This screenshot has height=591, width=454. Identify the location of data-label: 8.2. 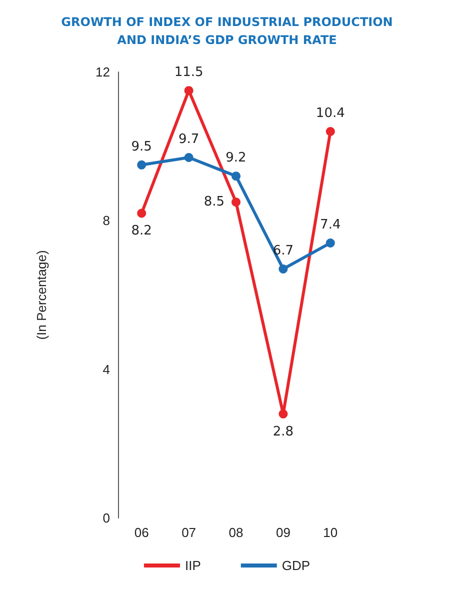
(141, 231).